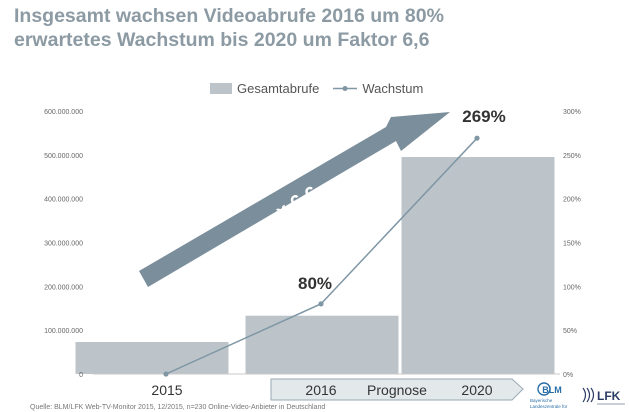  Describe the element at coordinates (541, 400) in the screenshot. I see `blm-logo-line1: Bayerische` at that location.